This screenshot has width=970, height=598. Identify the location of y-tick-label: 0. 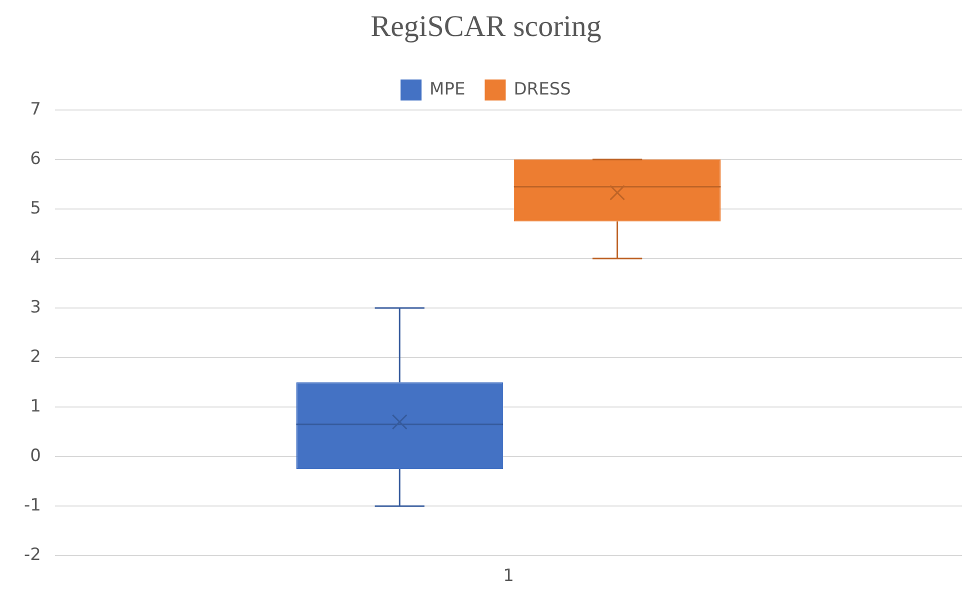
(35, 456).